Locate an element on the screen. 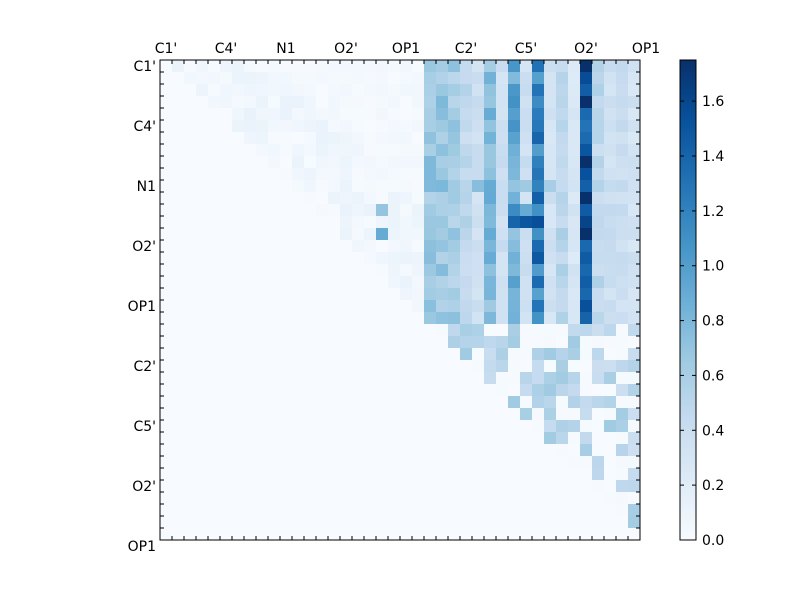 This screenshot has height=600, width=800. x-tick-label: C2' is located at coordinates (466, 49).